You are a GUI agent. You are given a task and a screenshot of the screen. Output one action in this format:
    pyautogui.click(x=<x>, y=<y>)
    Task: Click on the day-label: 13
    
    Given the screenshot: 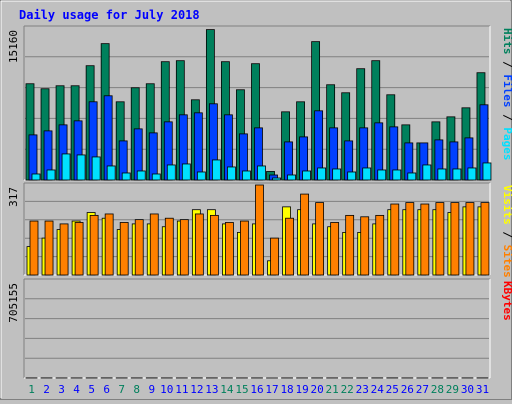 What is the action you would take?
    pyautogui.click(x=211, y=389)
    